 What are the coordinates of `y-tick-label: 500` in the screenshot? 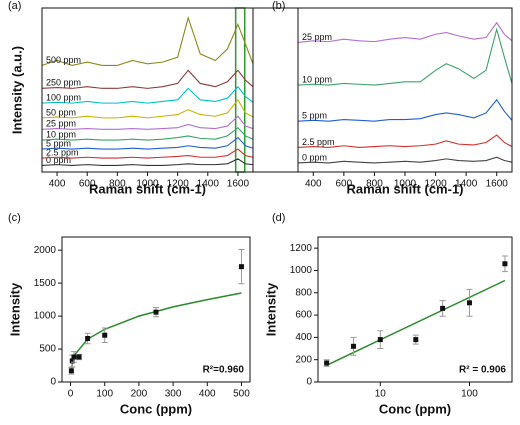 It's located at (47, 349).